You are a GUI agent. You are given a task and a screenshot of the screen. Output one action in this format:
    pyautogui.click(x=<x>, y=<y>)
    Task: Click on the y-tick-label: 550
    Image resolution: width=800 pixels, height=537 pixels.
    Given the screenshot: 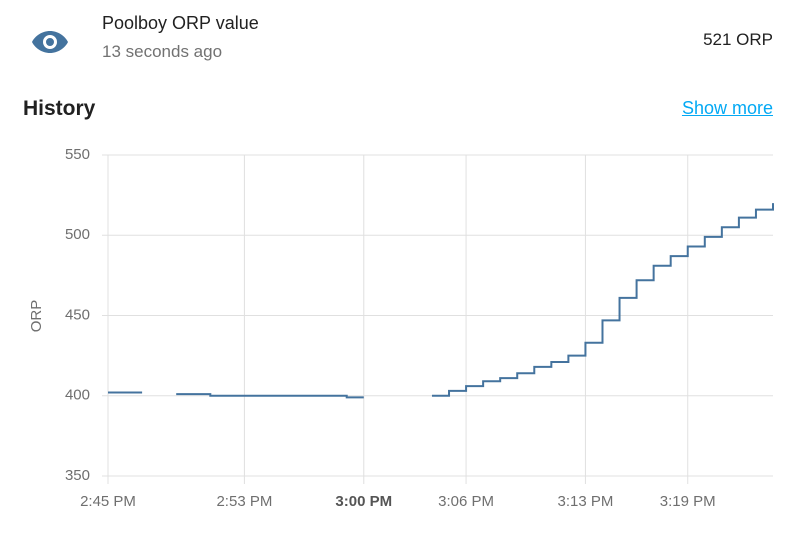 What is the action you would take?
    pyautogui.click(x=77, y=154)
    